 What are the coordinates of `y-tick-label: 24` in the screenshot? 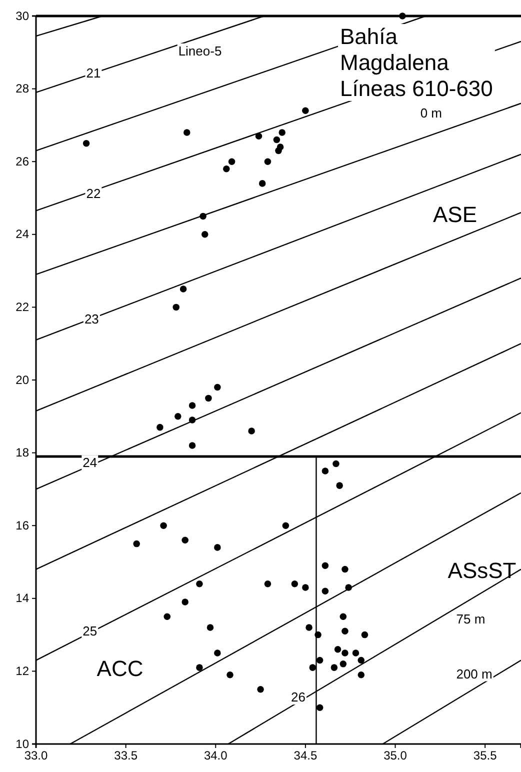 It's located at (23, 234).